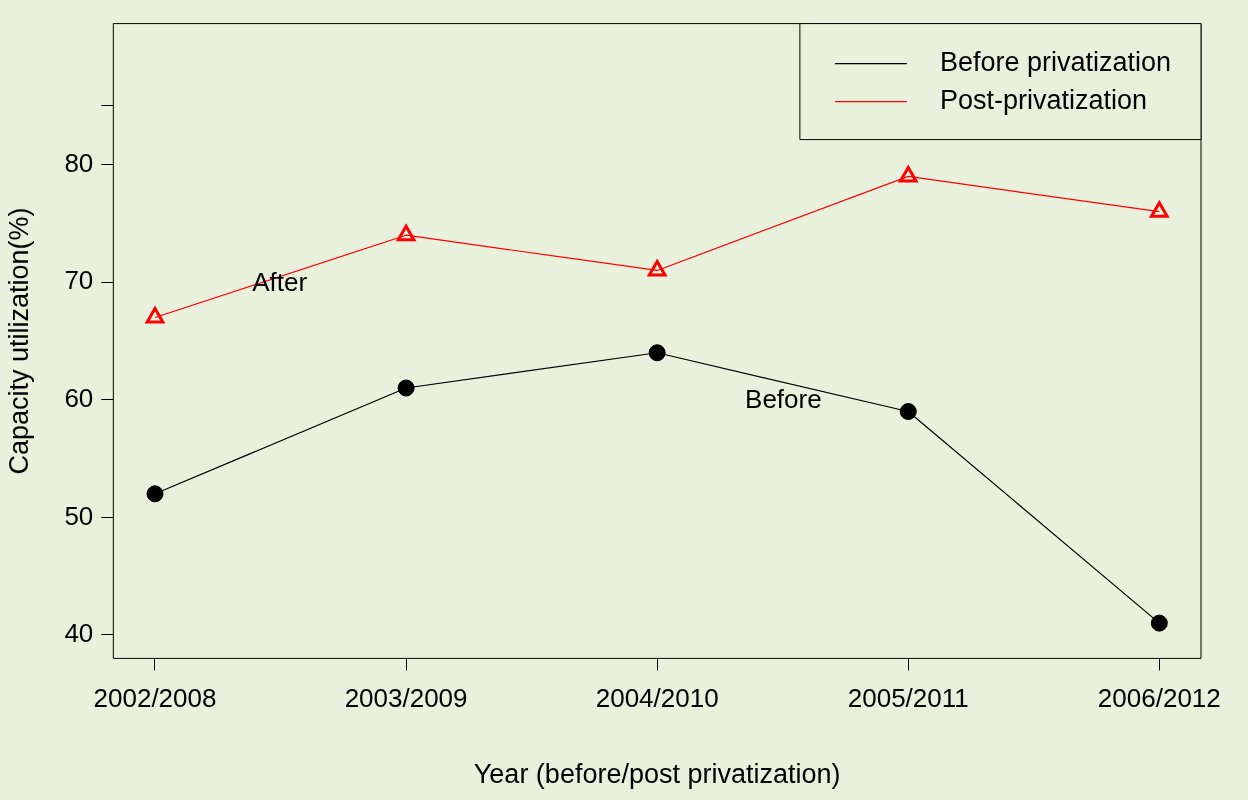  What do you see at coordinates (79, 397) in the screenshot?
I see `y-tick-label: 60` at bounding box center [79, 397].